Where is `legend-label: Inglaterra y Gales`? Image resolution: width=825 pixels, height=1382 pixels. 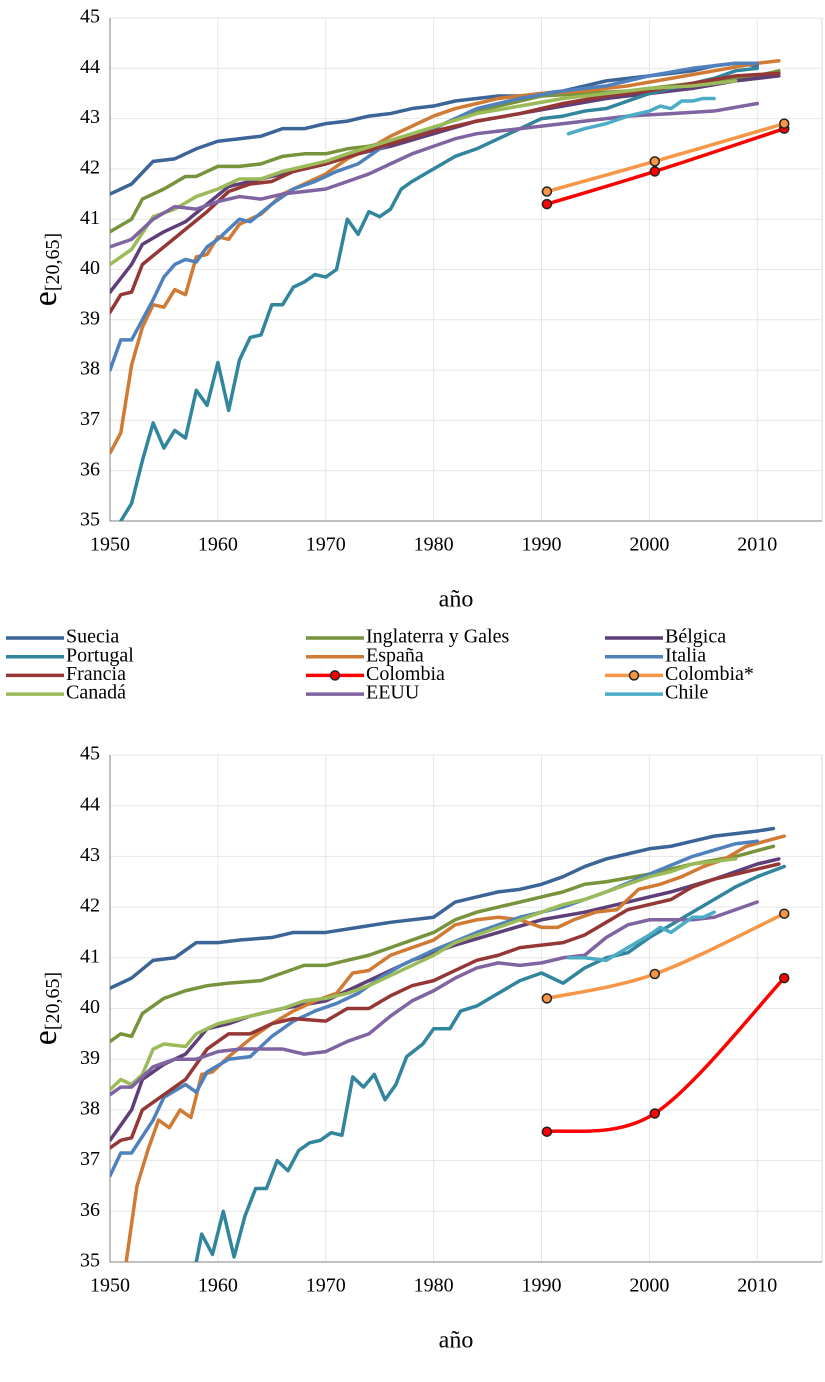 legend-label: Inglaterra y Gales is located at coordinates (437, 637).